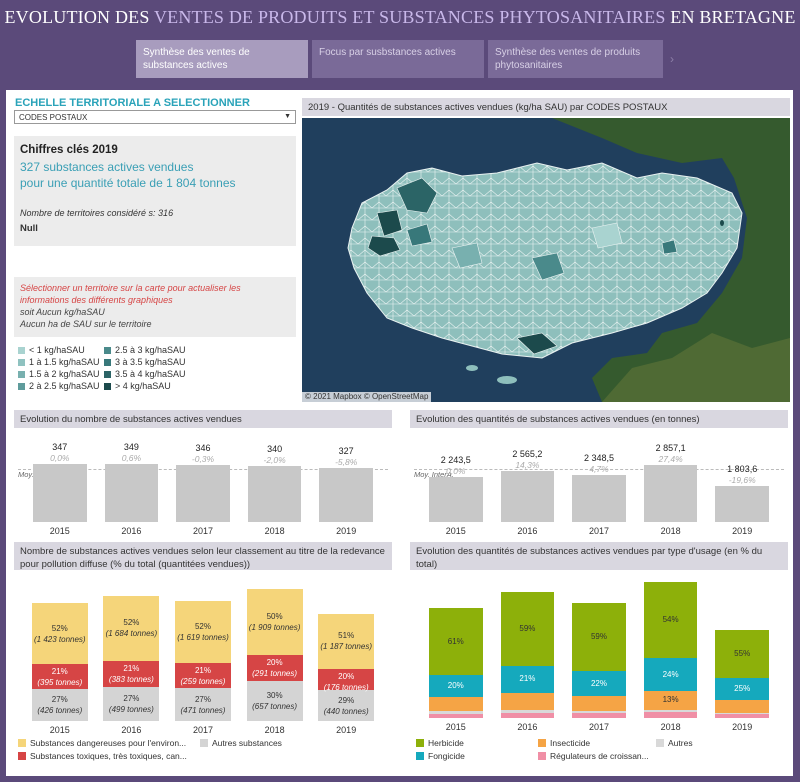 The image size is (800, 782). Describe the element at coordinates (203, 704) in the screenshot. I see `stacked-segment: 27% (471 tonnes)` at that location.